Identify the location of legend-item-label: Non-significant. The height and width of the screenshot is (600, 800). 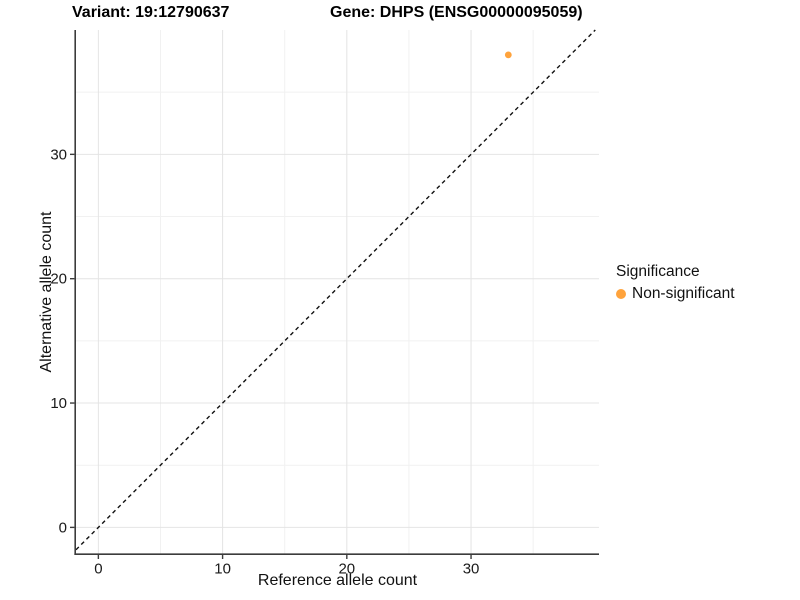
(683, 293).